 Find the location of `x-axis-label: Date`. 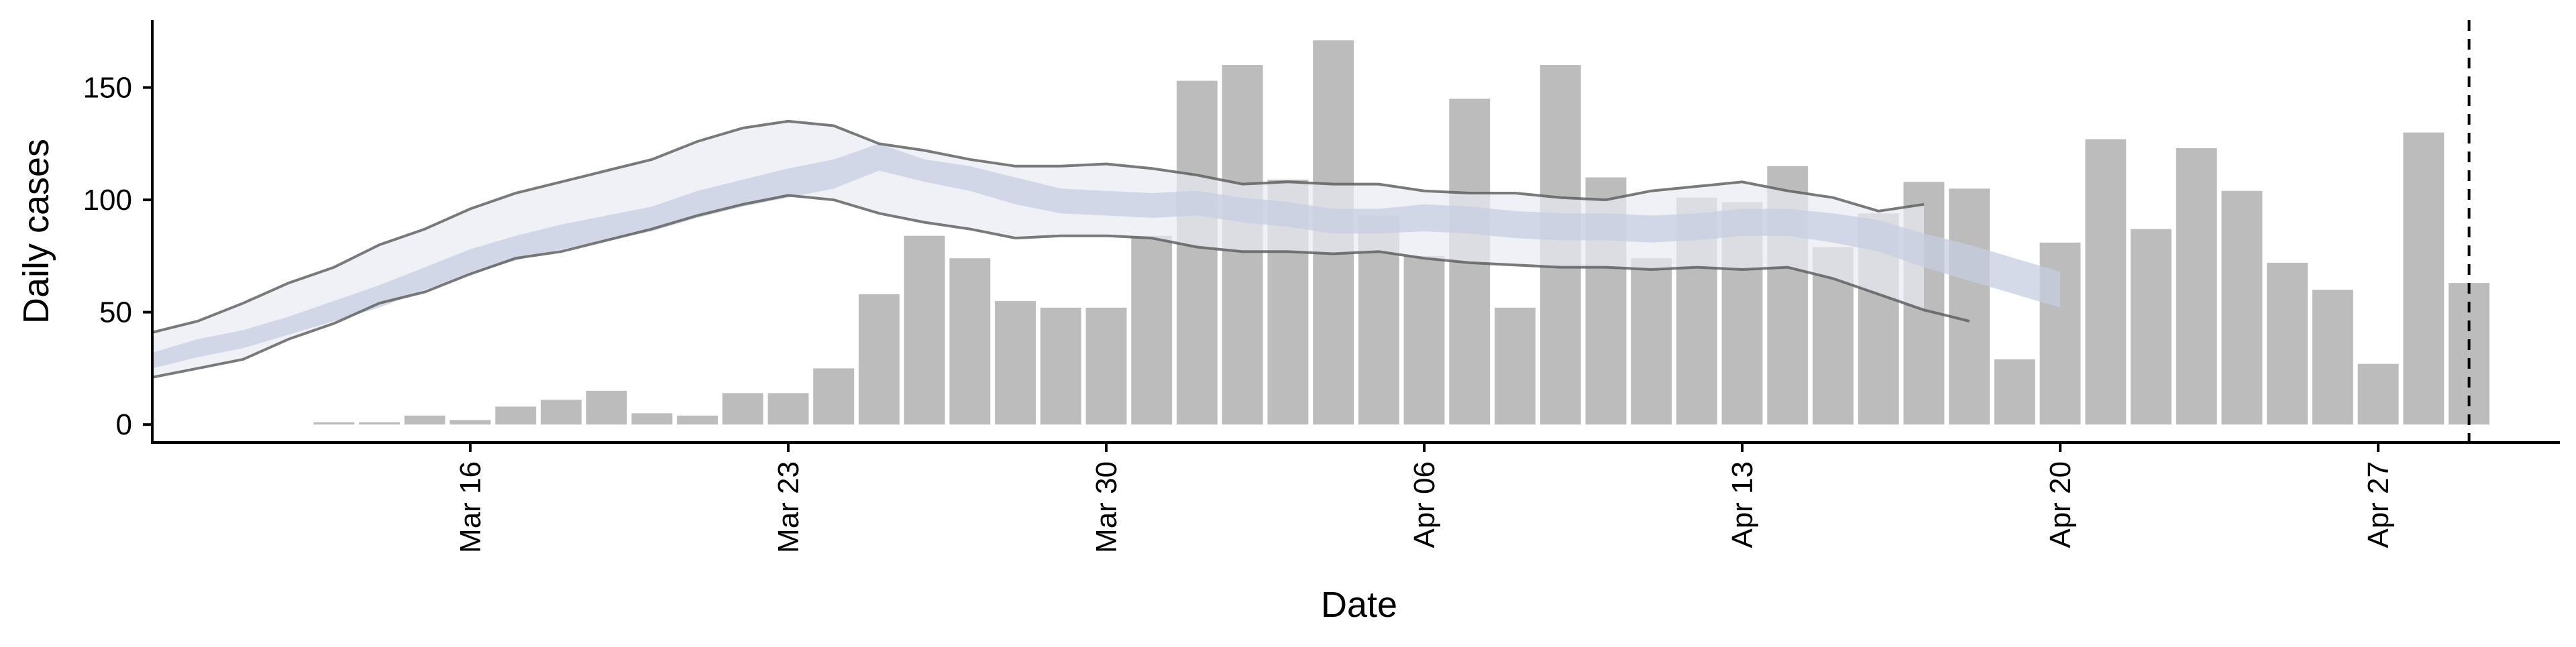

x-axis-label: Date is located at coordinates (1359, 605).